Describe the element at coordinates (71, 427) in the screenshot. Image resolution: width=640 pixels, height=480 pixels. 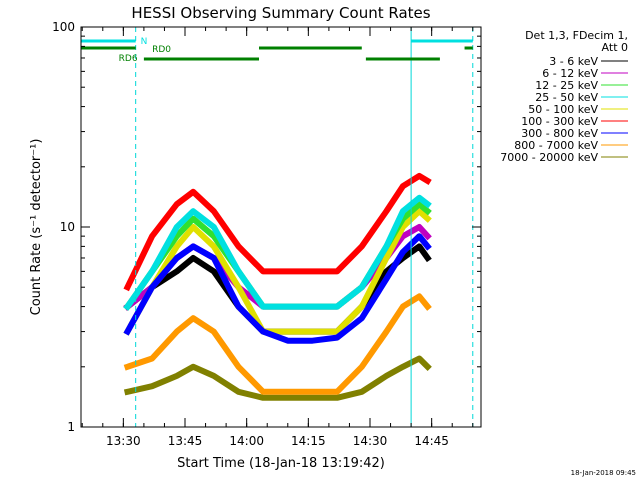
I see `y-tick-label: 1` at that location.